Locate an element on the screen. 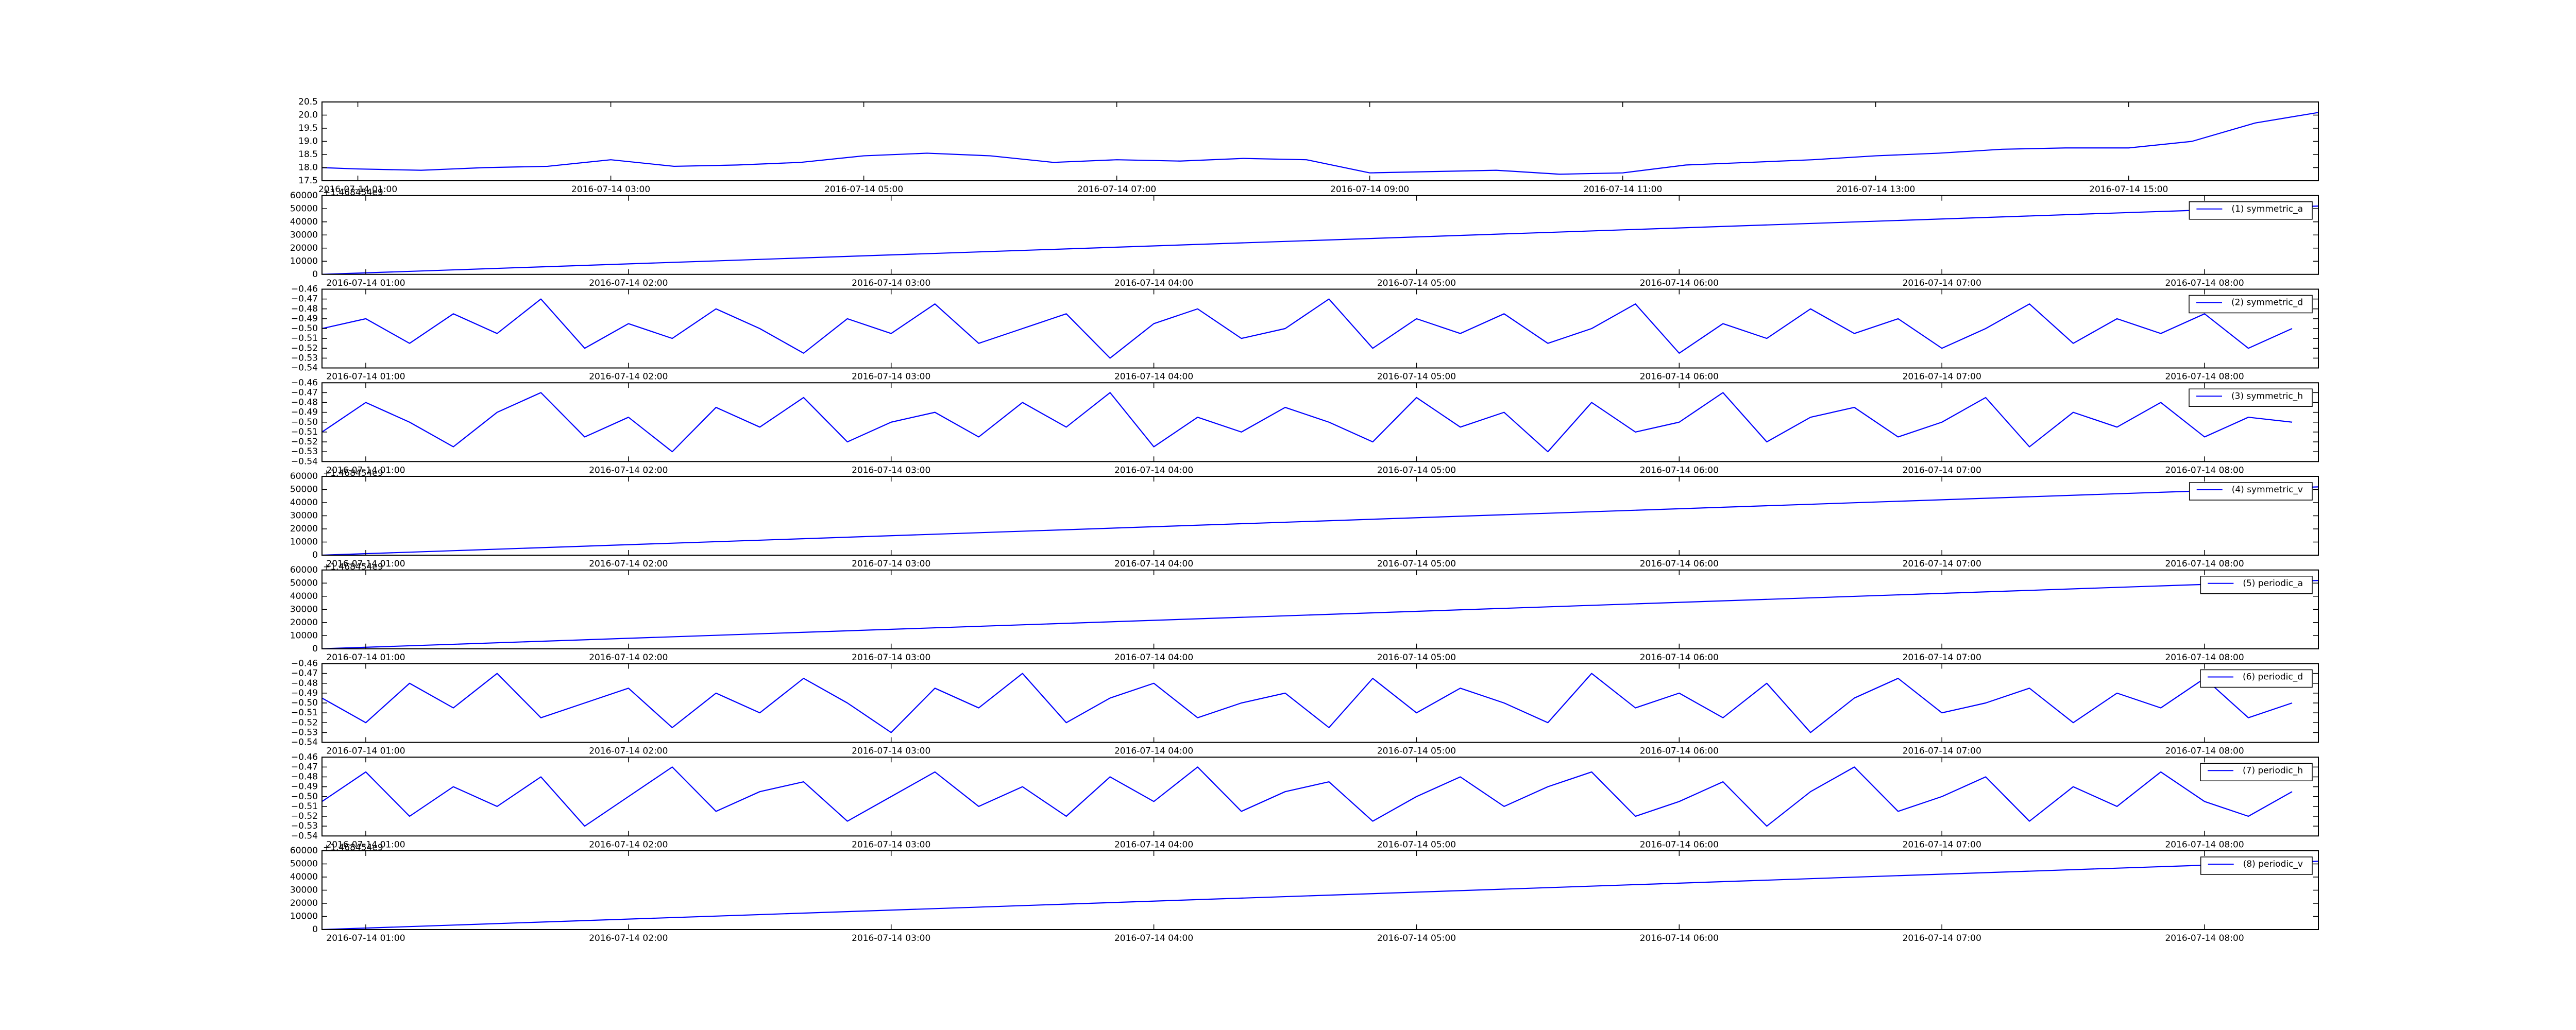  y-tick-label: −0.49 is located at coordinates (305, 693).